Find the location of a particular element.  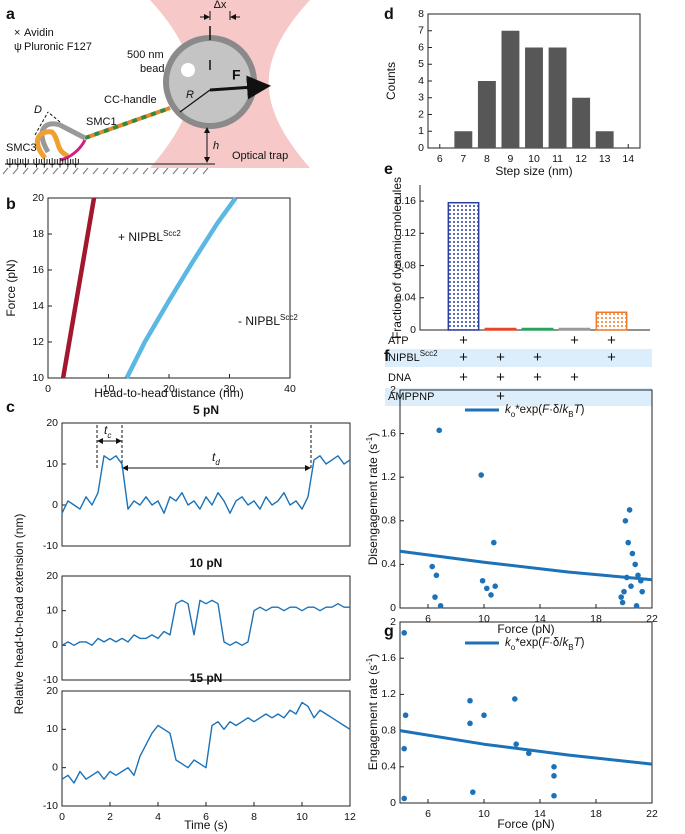

label: 500 nm is located at coordinates (145, 55).